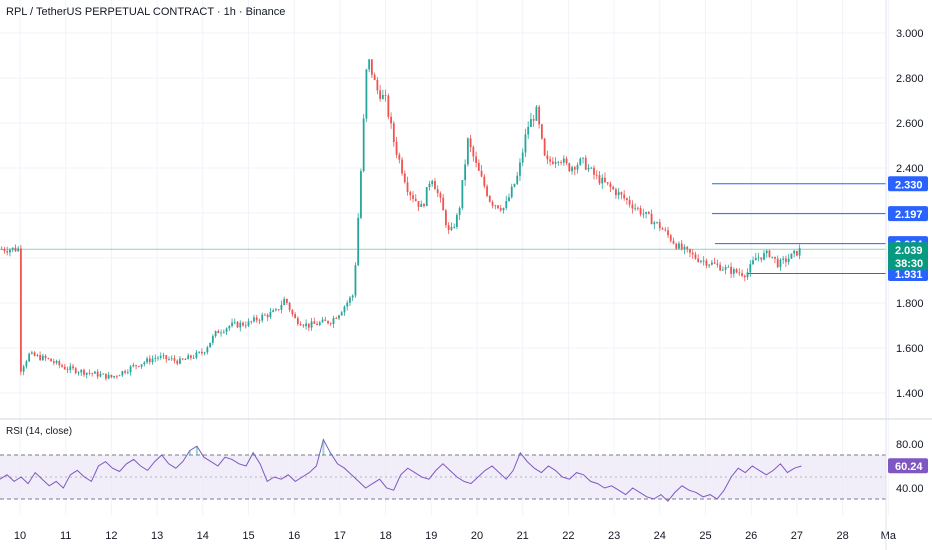 The height and width of the screenshot is (550, 932). I want to click on rsi-value-tag-box, so click(908, 466).